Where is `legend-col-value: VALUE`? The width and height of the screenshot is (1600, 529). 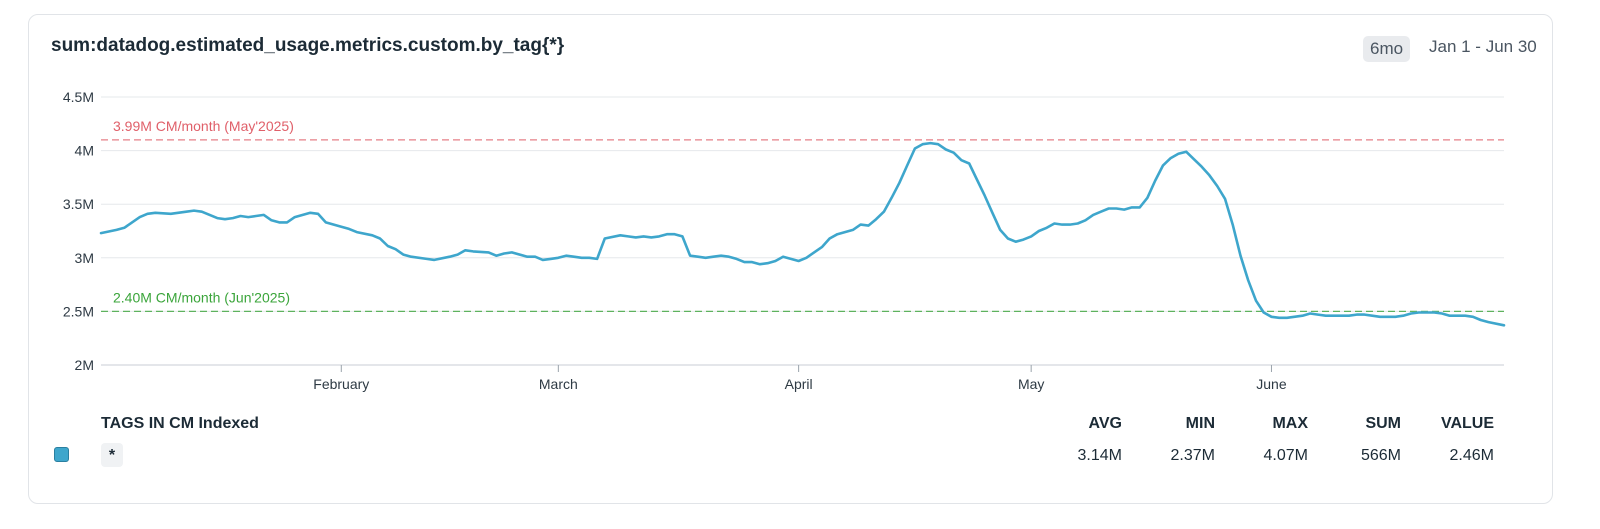
legend-col-value: VALUE is located at coordinates (1467, 423).